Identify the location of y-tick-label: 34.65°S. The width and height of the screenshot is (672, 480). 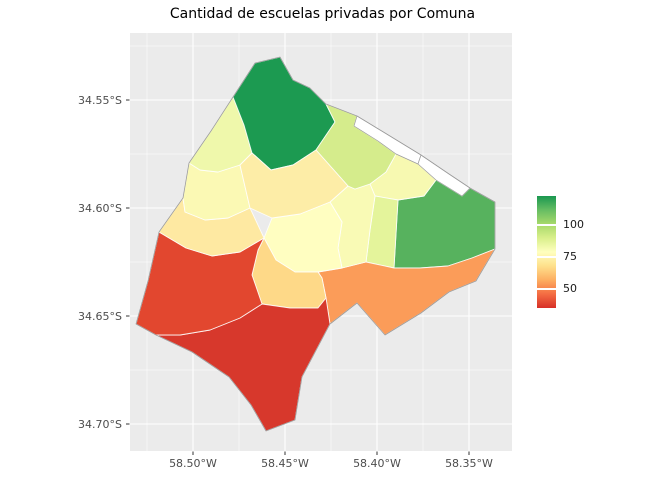
(100, 316).